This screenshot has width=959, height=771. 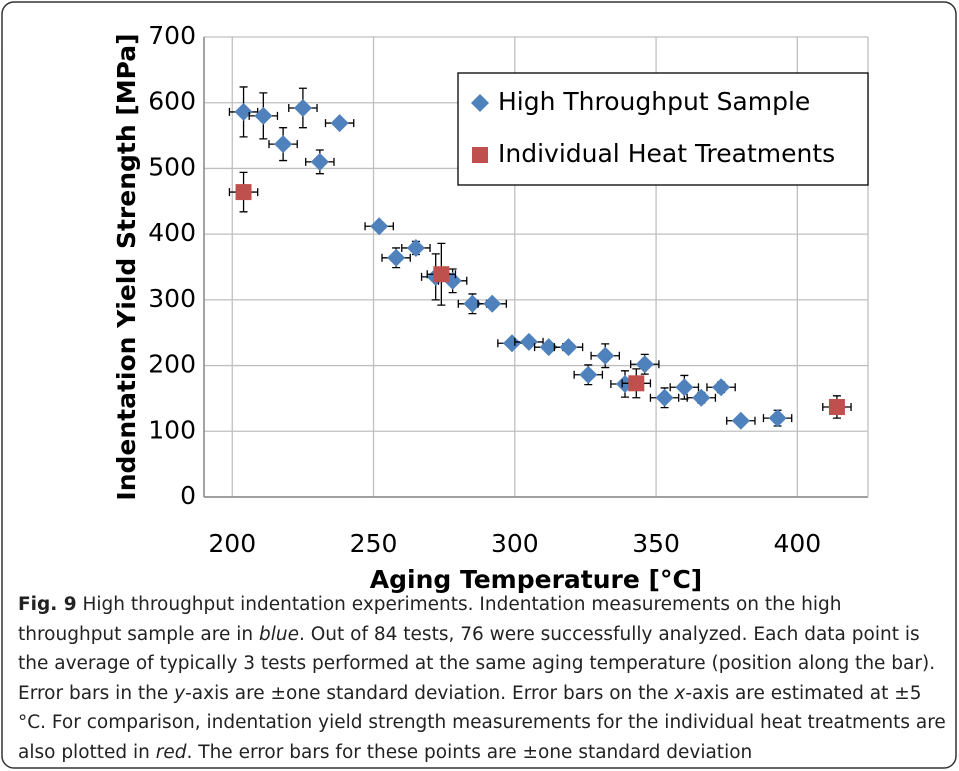 What do you see at coordinates (515, 543) in the screenshot?
I see `x-tick-label: 300` at bounding box center [515, 543].